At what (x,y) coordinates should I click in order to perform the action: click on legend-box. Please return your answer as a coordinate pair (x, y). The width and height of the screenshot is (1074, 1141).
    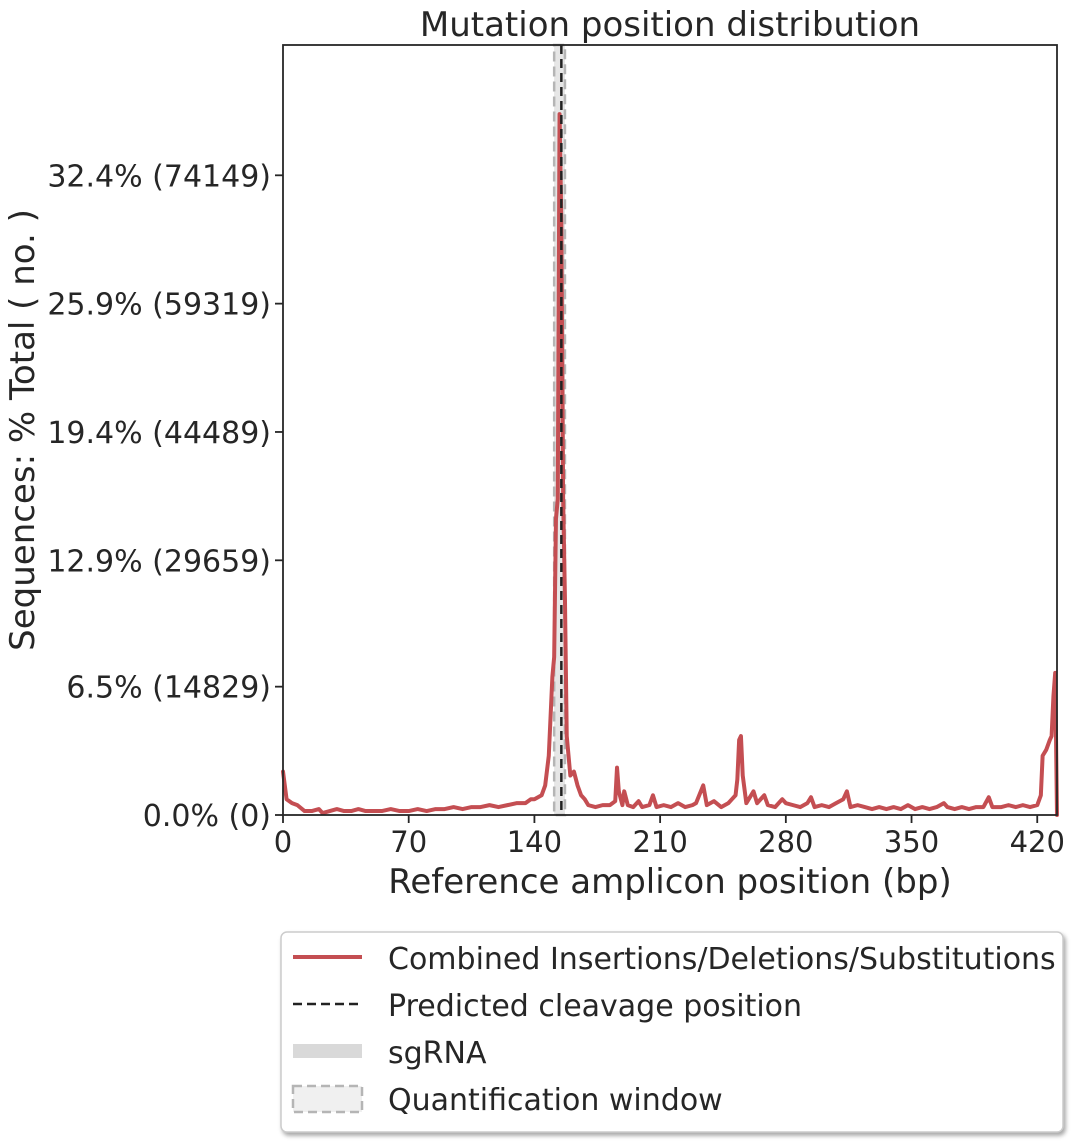
    Looking at the image, I should click on (672, 1032).